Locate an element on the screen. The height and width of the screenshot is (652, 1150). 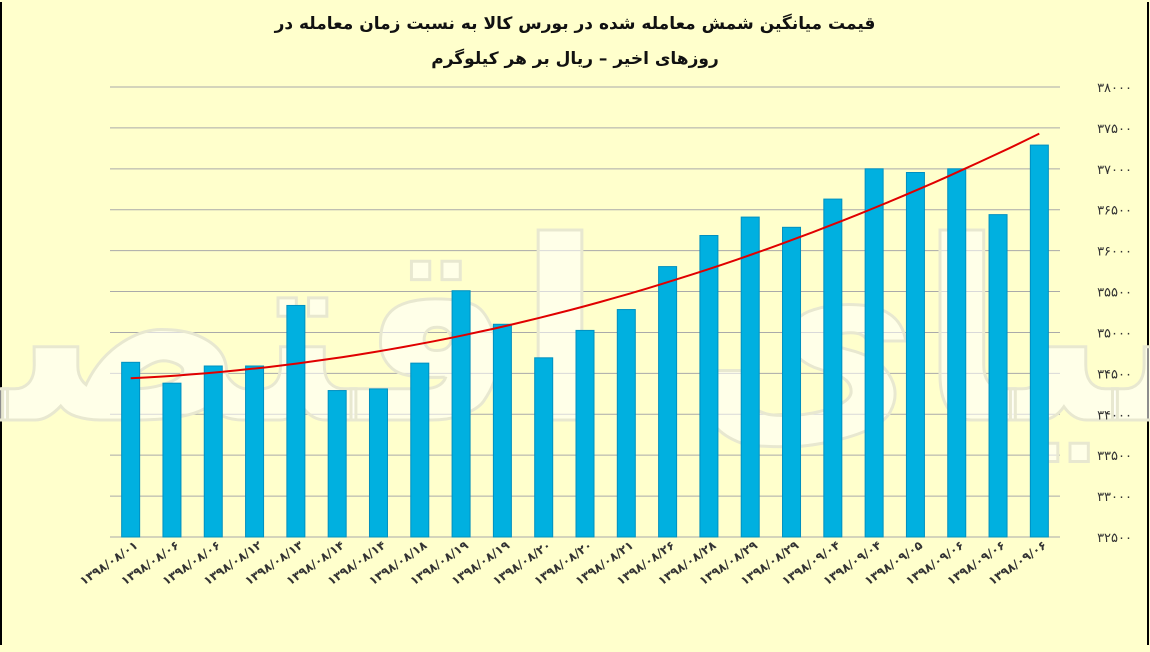
y-tick-label: ۳۳۰۰۰ is located at coordinates (1114, 497).